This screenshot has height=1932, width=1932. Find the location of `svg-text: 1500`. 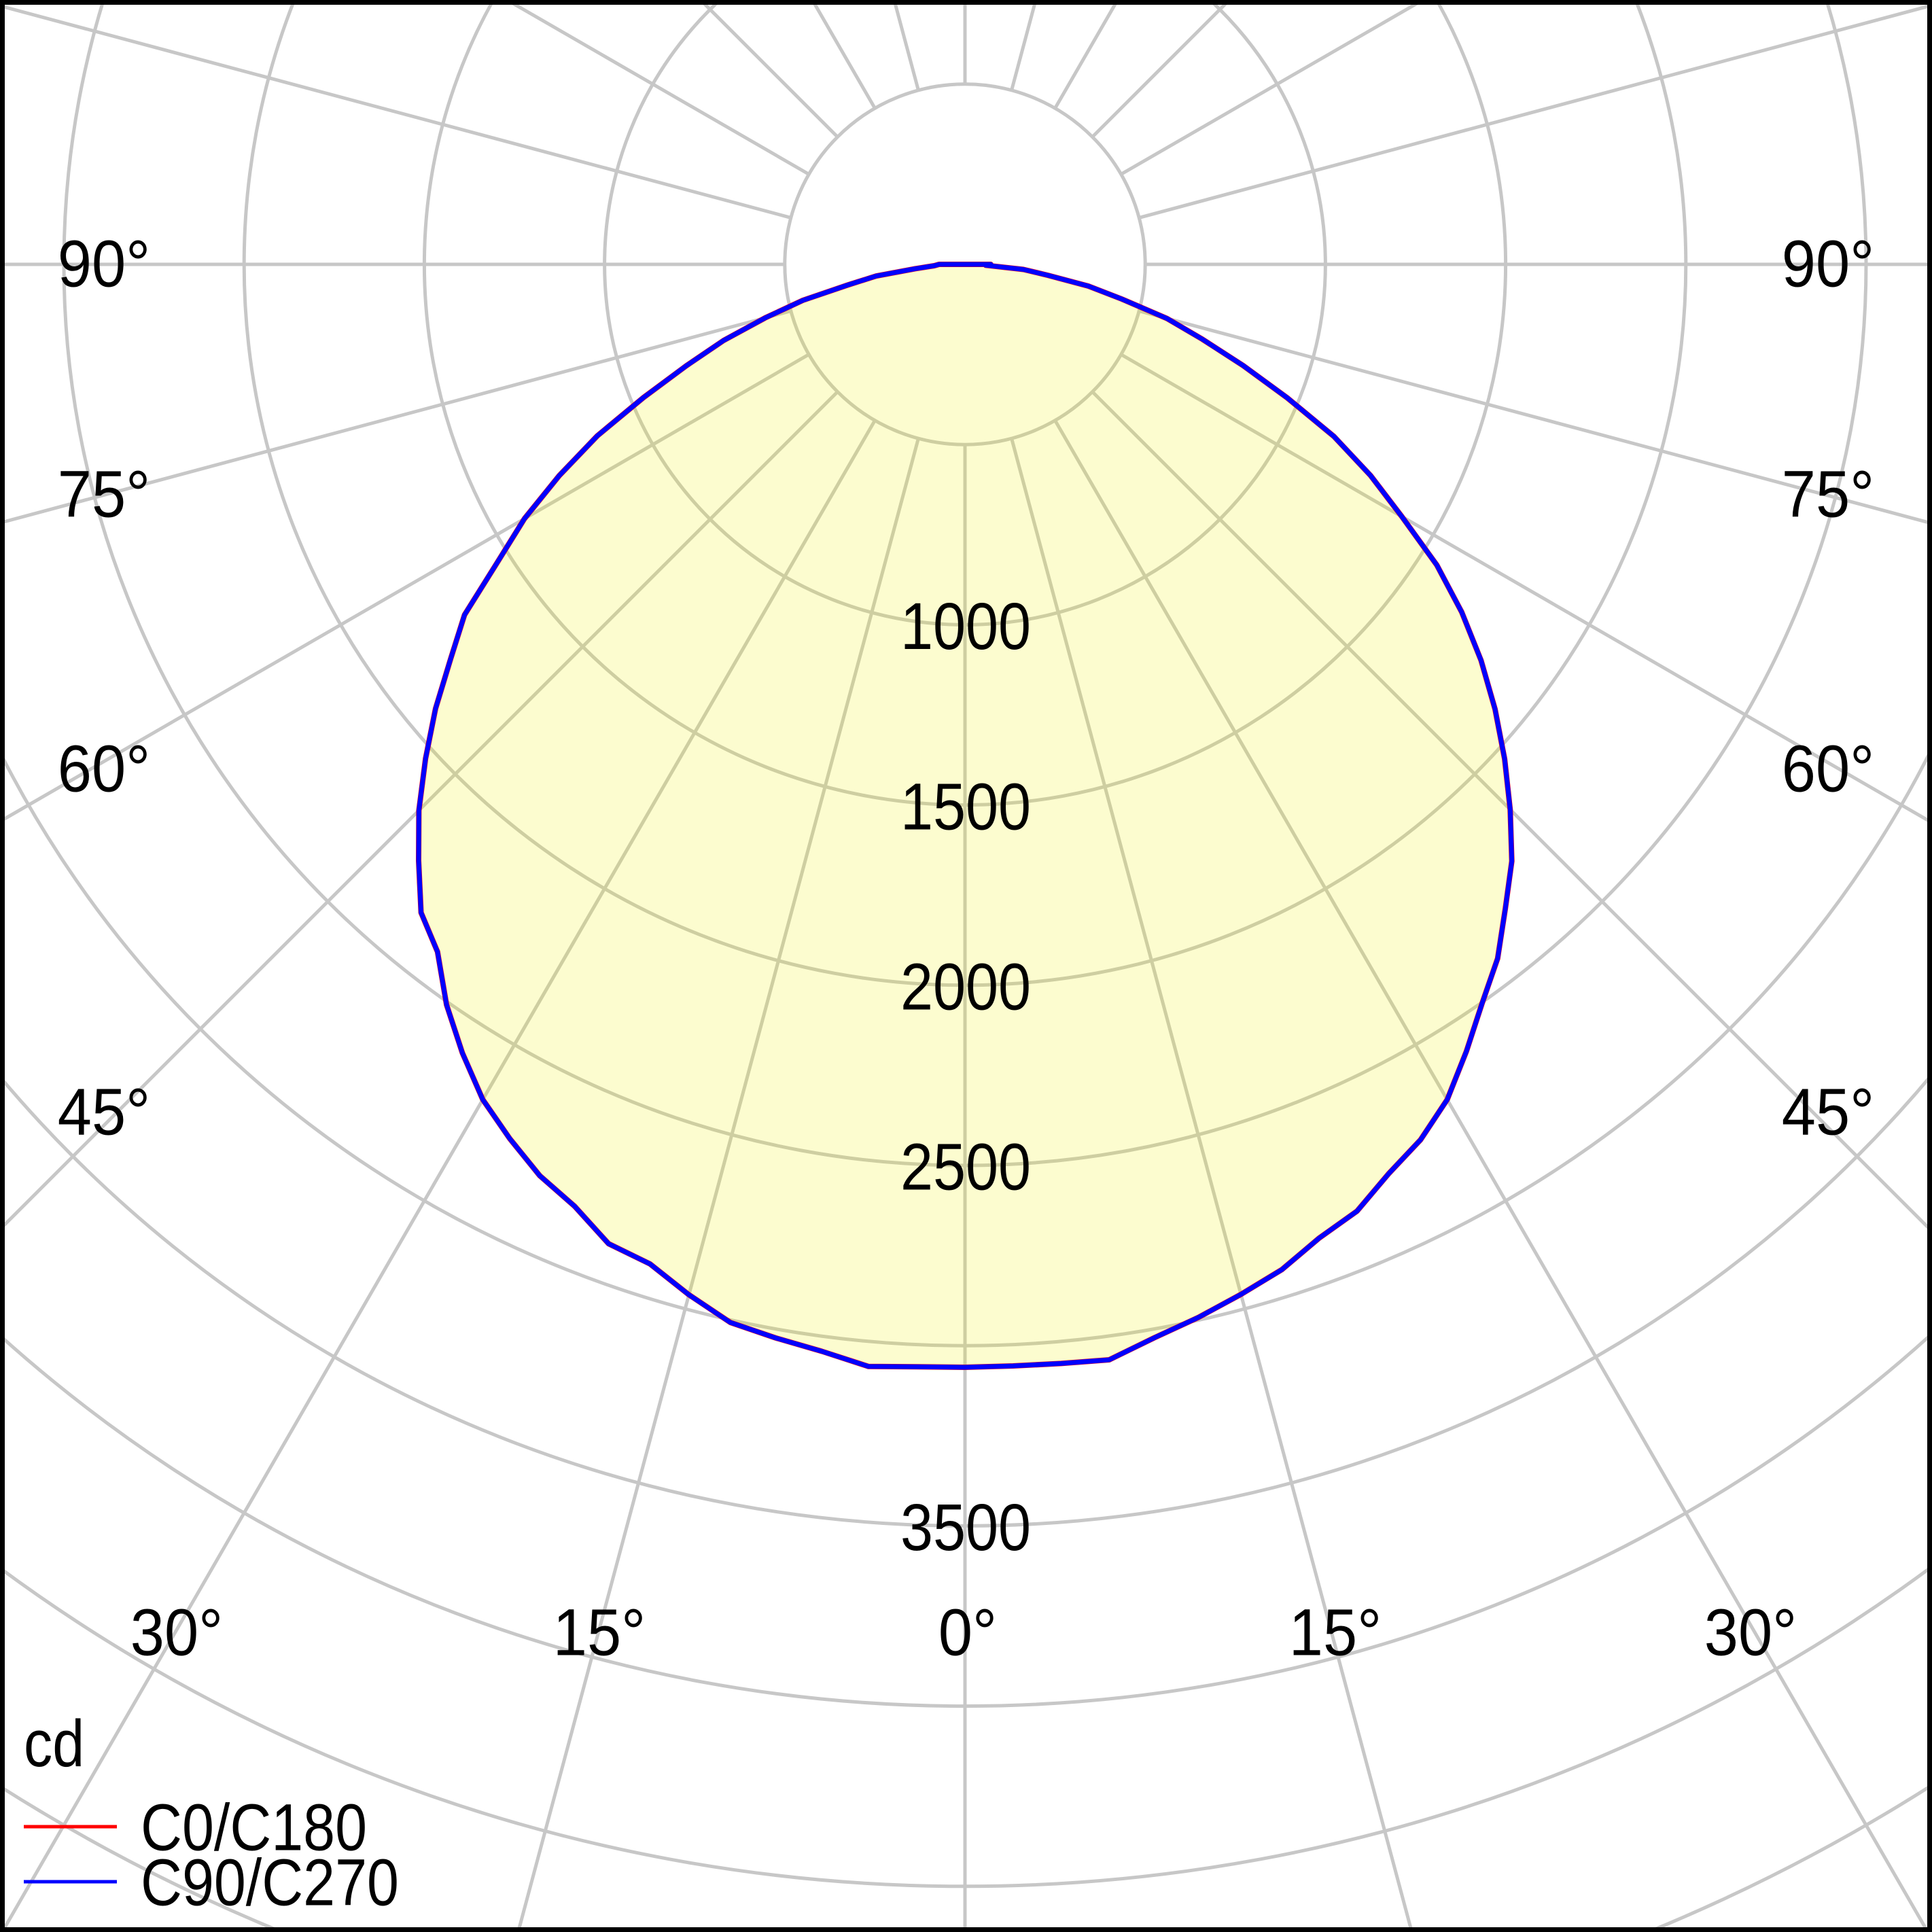

svg-text: 1500 is located at coordinates (965, 807).